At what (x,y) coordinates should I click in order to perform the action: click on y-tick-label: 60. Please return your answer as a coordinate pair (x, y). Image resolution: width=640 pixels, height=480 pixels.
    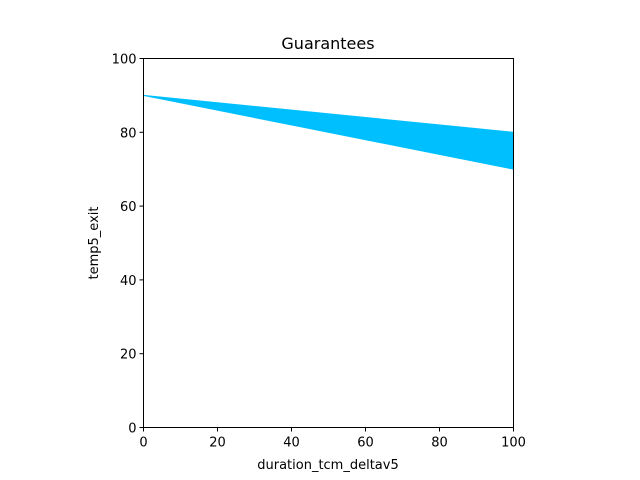
    Looking at the image, I should click on (128, 207).